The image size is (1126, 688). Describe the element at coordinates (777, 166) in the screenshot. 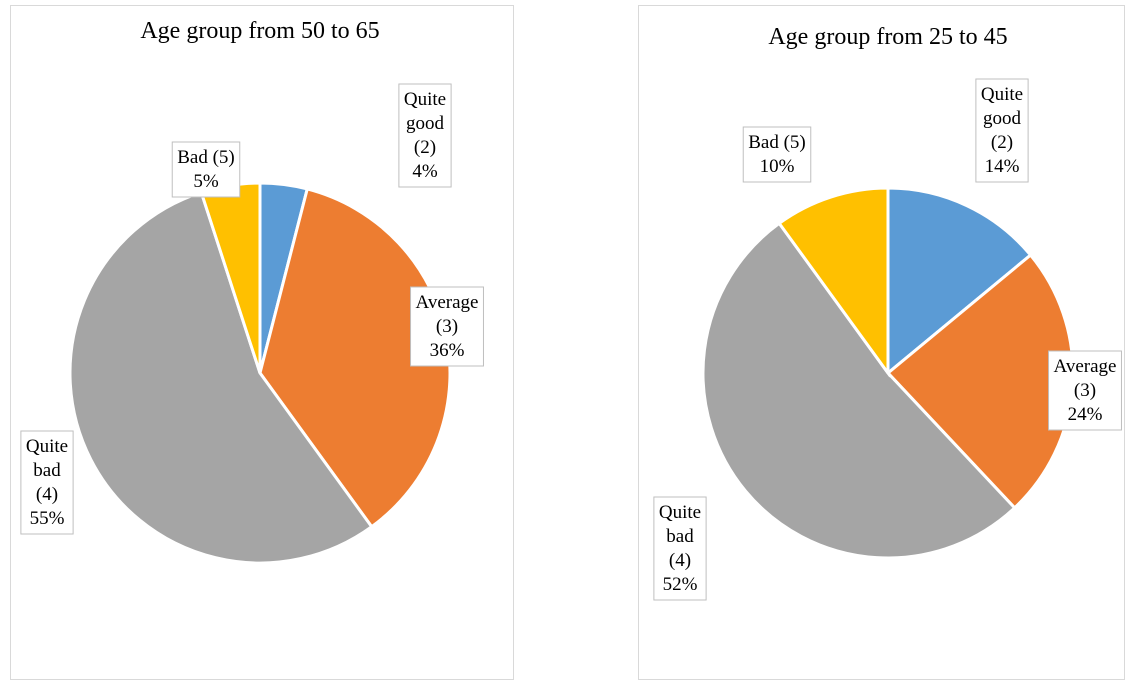

I see `value-label: 10%` at that location.